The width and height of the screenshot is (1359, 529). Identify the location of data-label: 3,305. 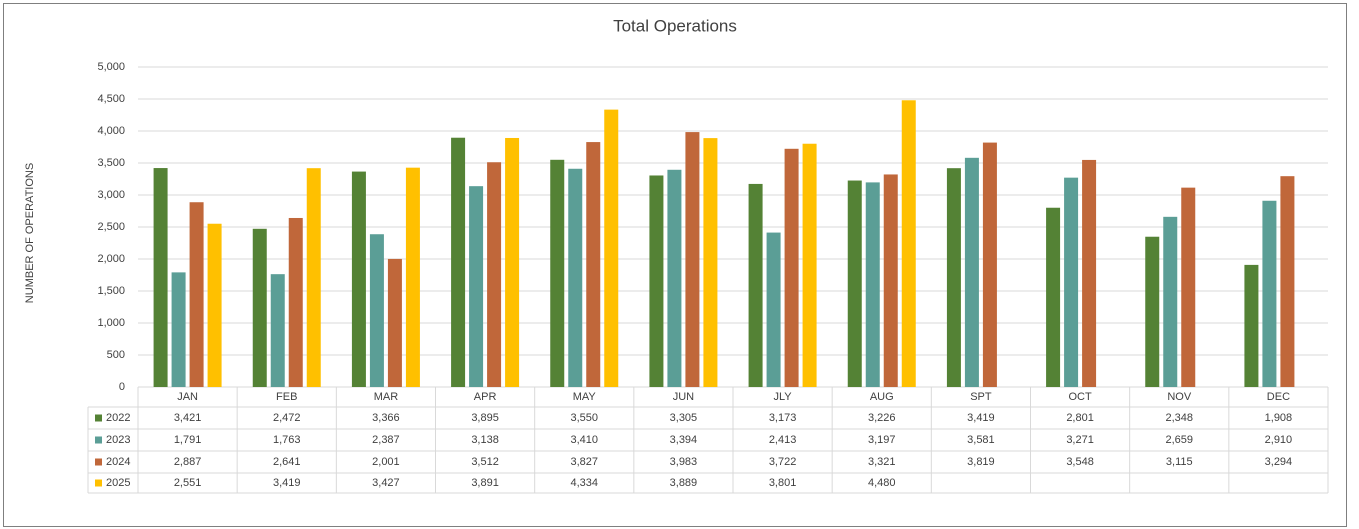
(684, 418).